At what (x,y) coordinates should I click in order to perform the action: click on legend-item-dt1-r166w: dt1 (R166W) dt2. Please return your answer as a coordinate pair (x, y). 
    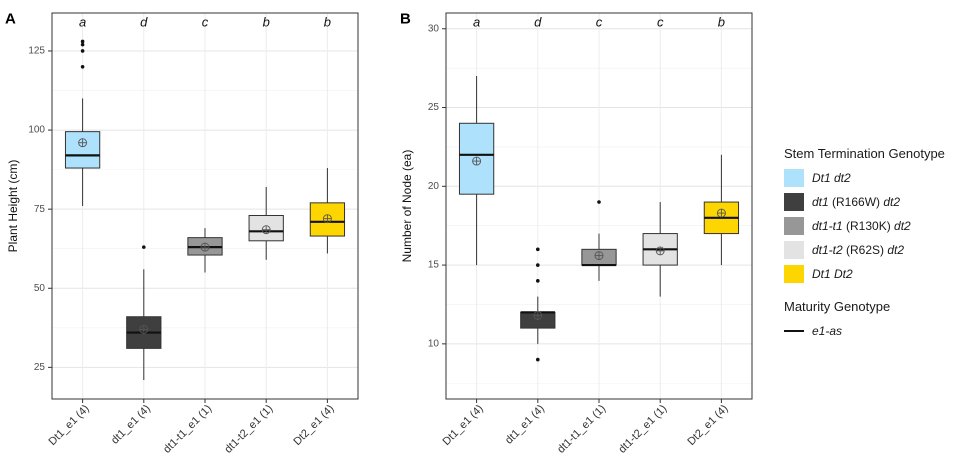
    Looking at the image, I should click on (869, 202).